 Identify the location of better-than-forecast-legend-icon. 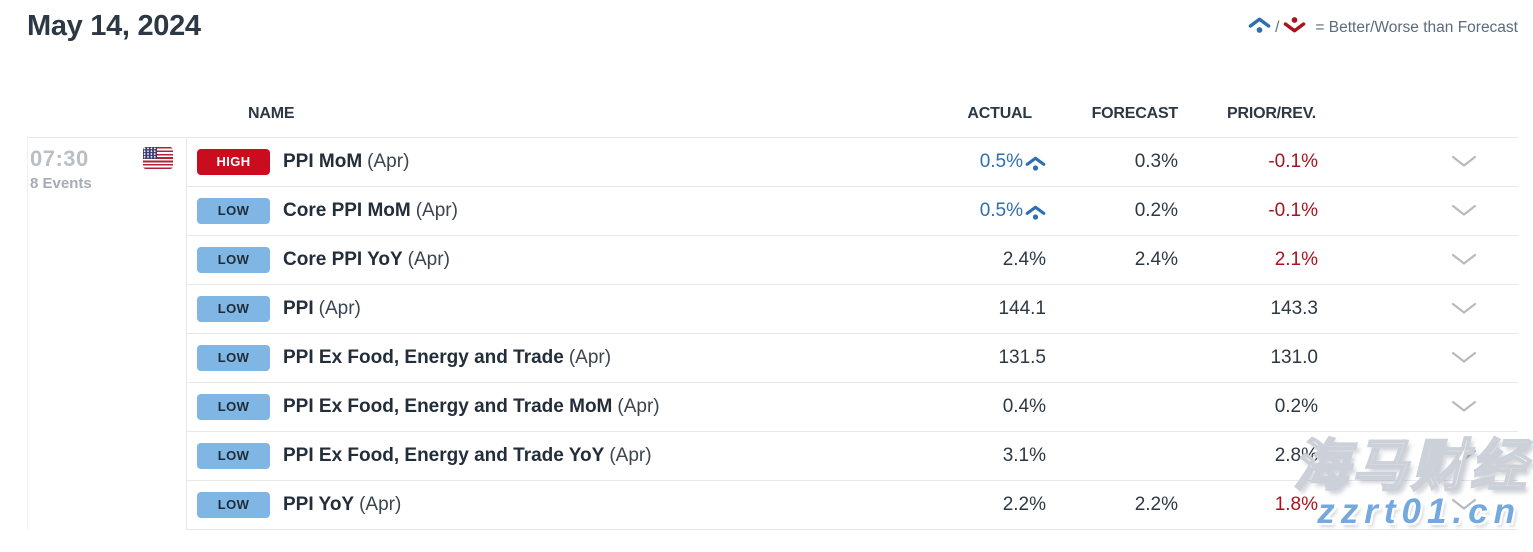
(1259, 27).